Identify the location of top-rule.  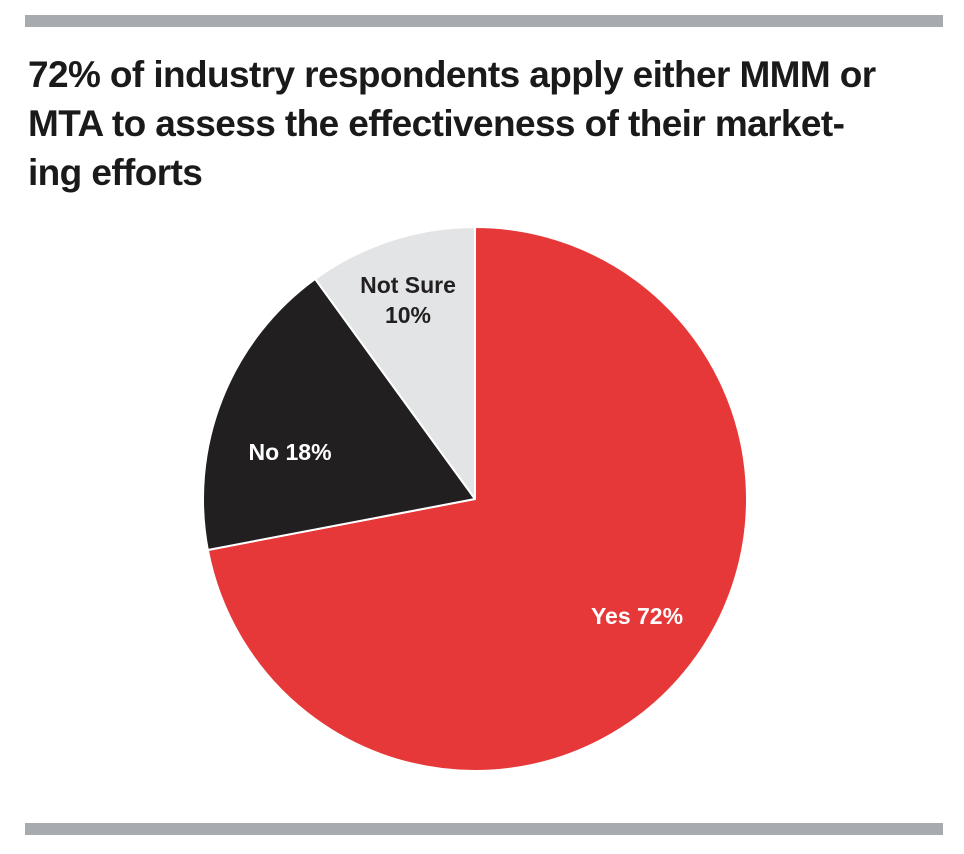
(484, 21).